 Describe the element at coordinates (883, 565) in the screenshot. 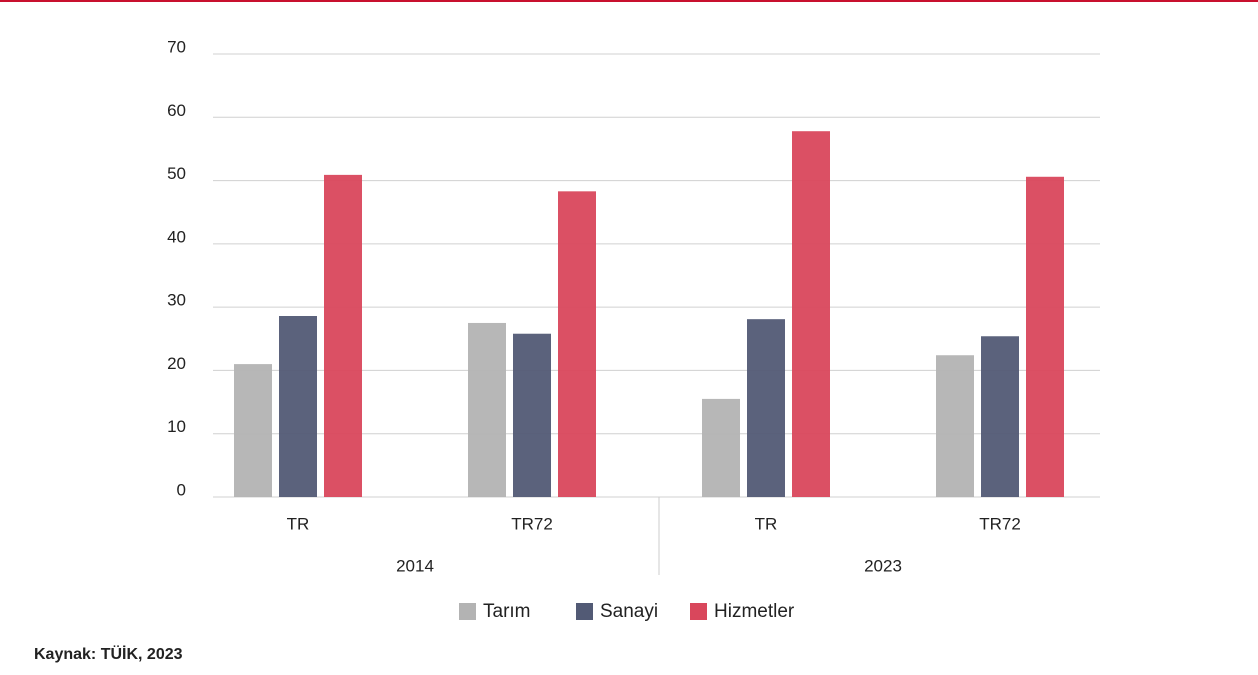

I see `group-label: 2023` at that location.